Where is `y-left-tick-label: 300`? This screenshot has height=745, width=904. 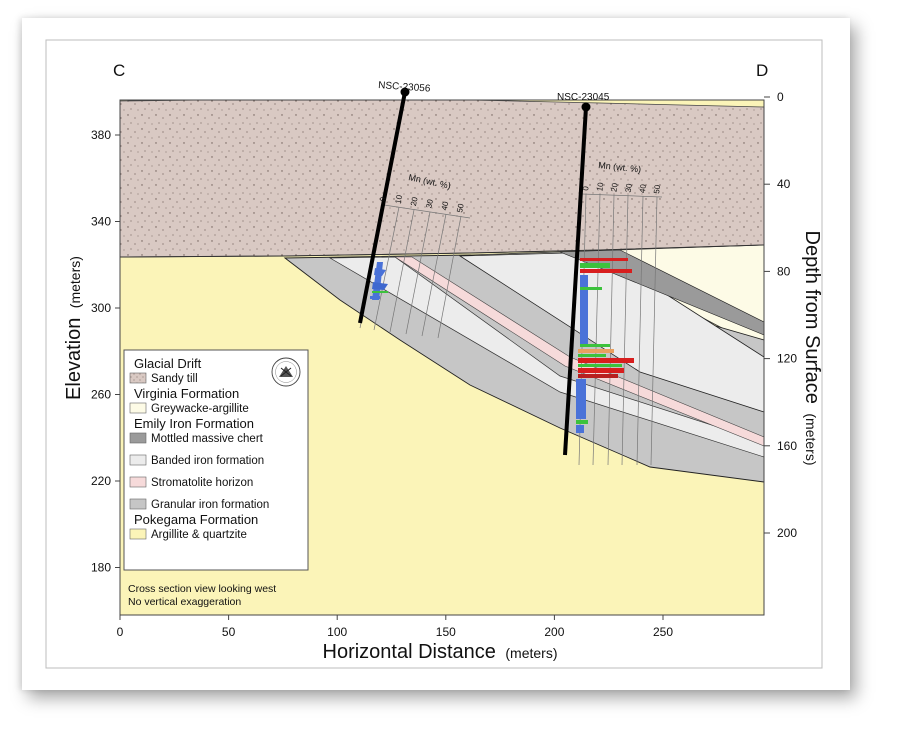
y-left-tick-label: 300 is located at coordinates (101, 308).